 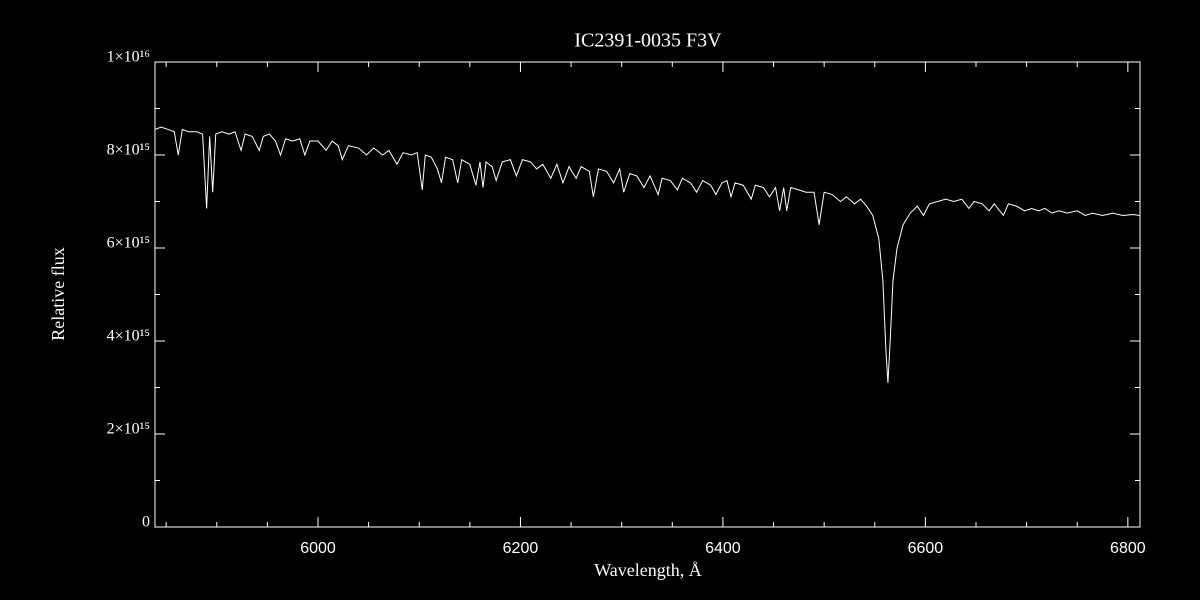 What do you see at coordinates (521, 548) in the screenshot?
I see `x-tick-label: 6200` at bounding box center [521, 548].